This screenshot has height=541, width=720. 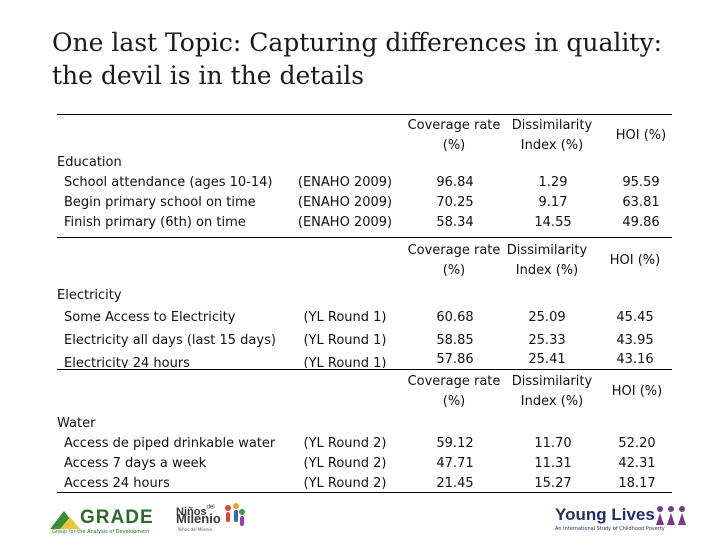 I want to click on table-rule-water, so click(x=364, y=369).